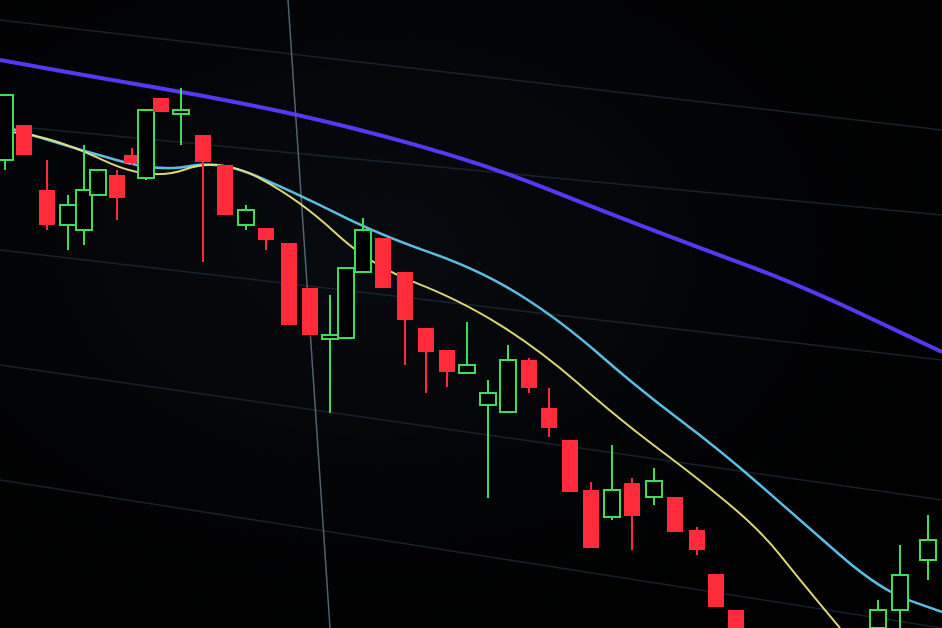 Image resolution: width=942 pixels, height=628 pixels. What do you see at coordinates (471, 170) in the screenshot?
I see `grid-line` at bounding box center [471, 170].